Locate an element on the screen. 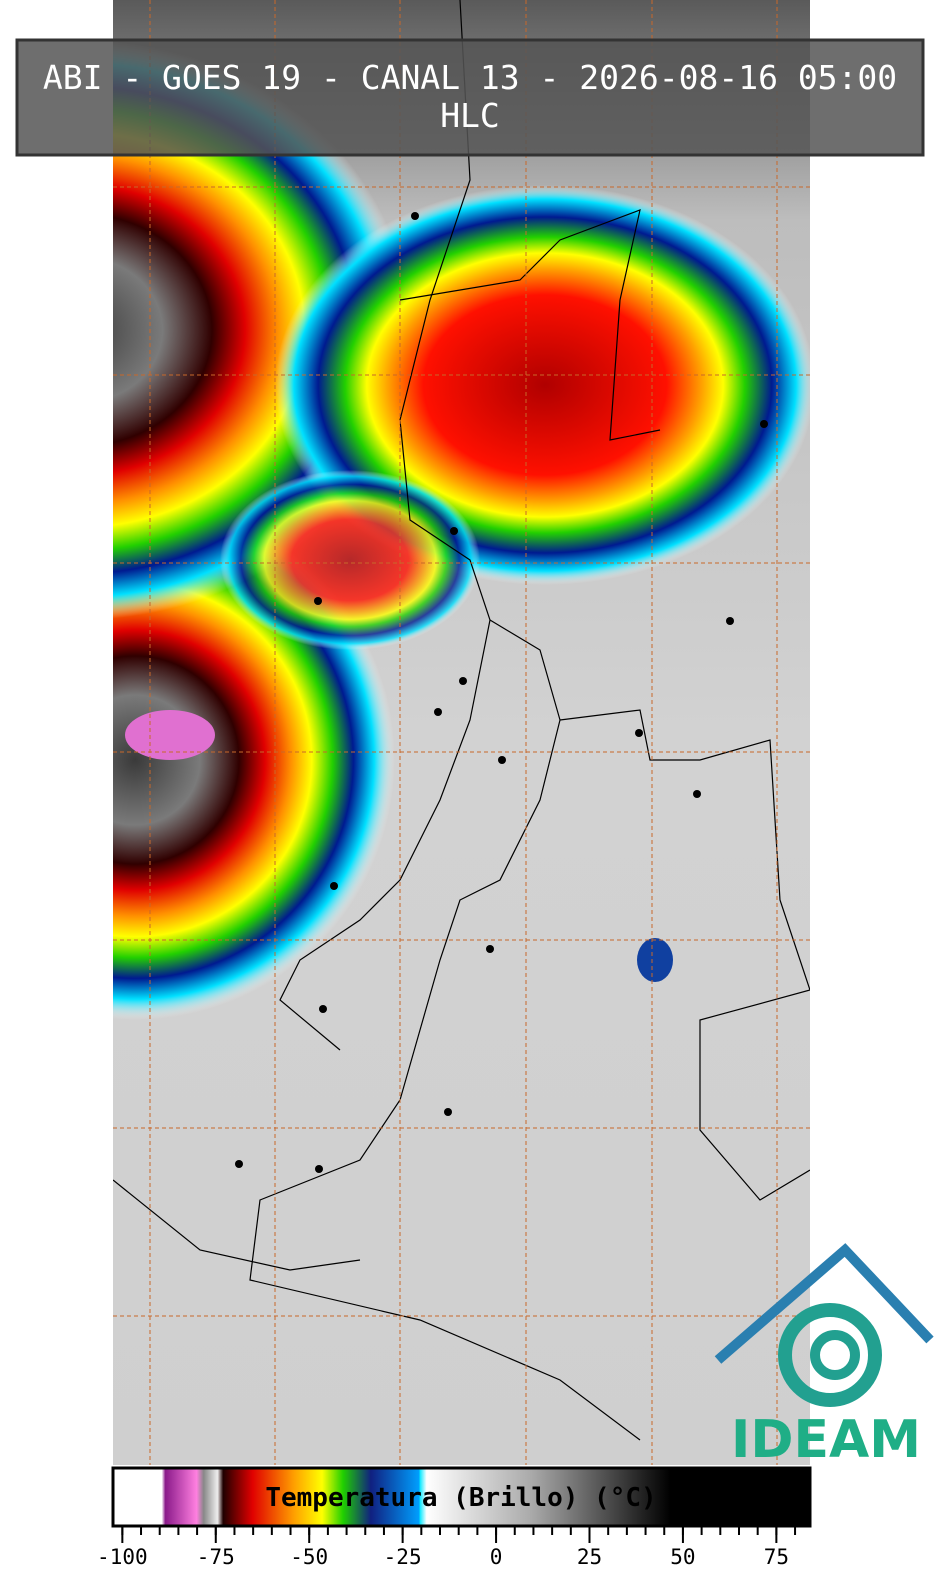 The image size is (945, 1577). tick-label: 0 is located at coordinates (496, 1557).